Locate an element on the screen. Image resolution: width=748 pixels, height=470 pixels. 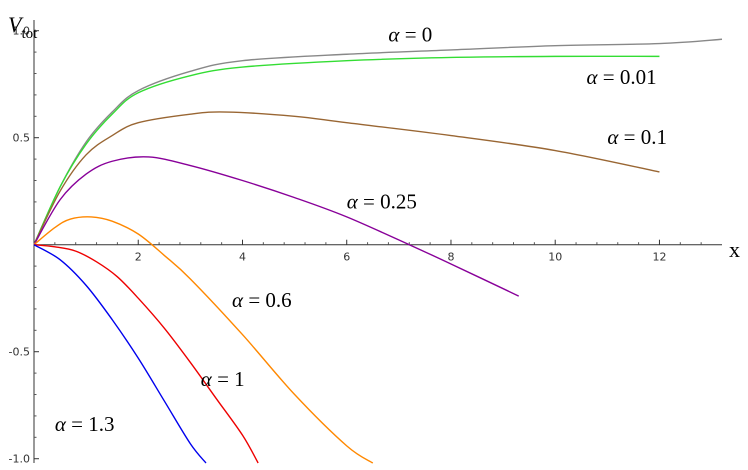
y-tick-label: 0.5 is located at coordinates (22, 138).